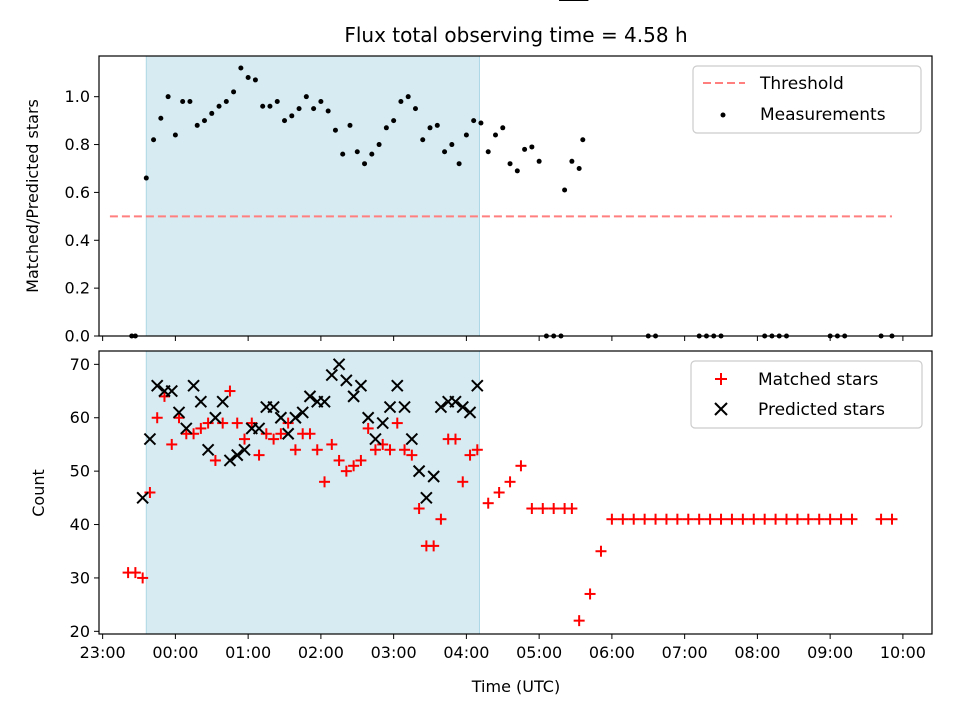 Image resolution: width=960 pixels, height=720 pixels. Describe the element at coordinates (77, 144) in the screenshot. I see `top-y-tick-label: 0.8` at that location.